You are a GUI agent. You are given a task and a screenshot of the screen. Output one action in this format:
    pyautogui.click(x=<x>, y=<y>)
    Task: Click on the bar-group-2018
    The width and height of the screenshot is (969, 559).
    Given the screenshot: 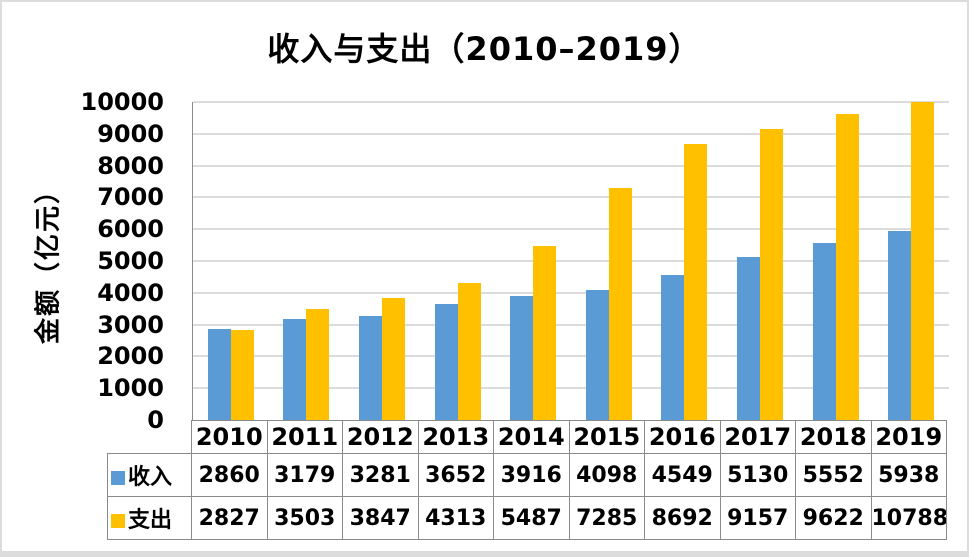 What is the action you would take?
    pyautogui.click(x=836, y=261)
    